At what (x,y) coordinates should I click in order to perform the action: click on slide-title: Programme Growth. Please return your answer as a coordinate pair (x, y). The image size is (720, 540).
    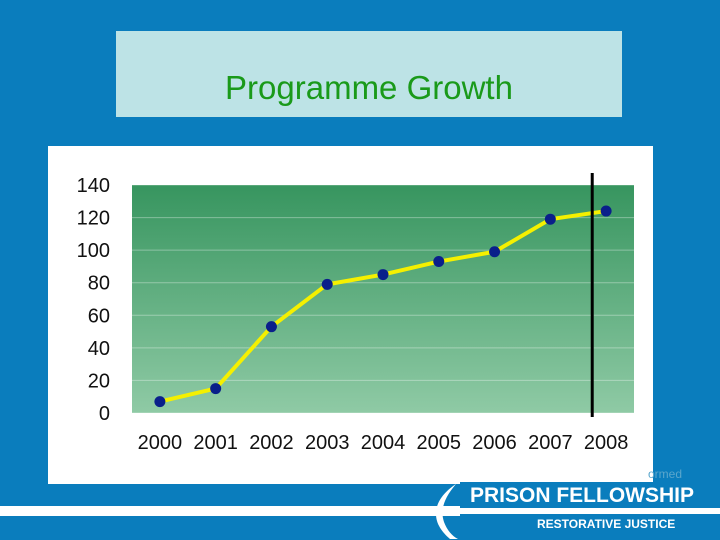
    Looking at the image, I should click on (369, 87).